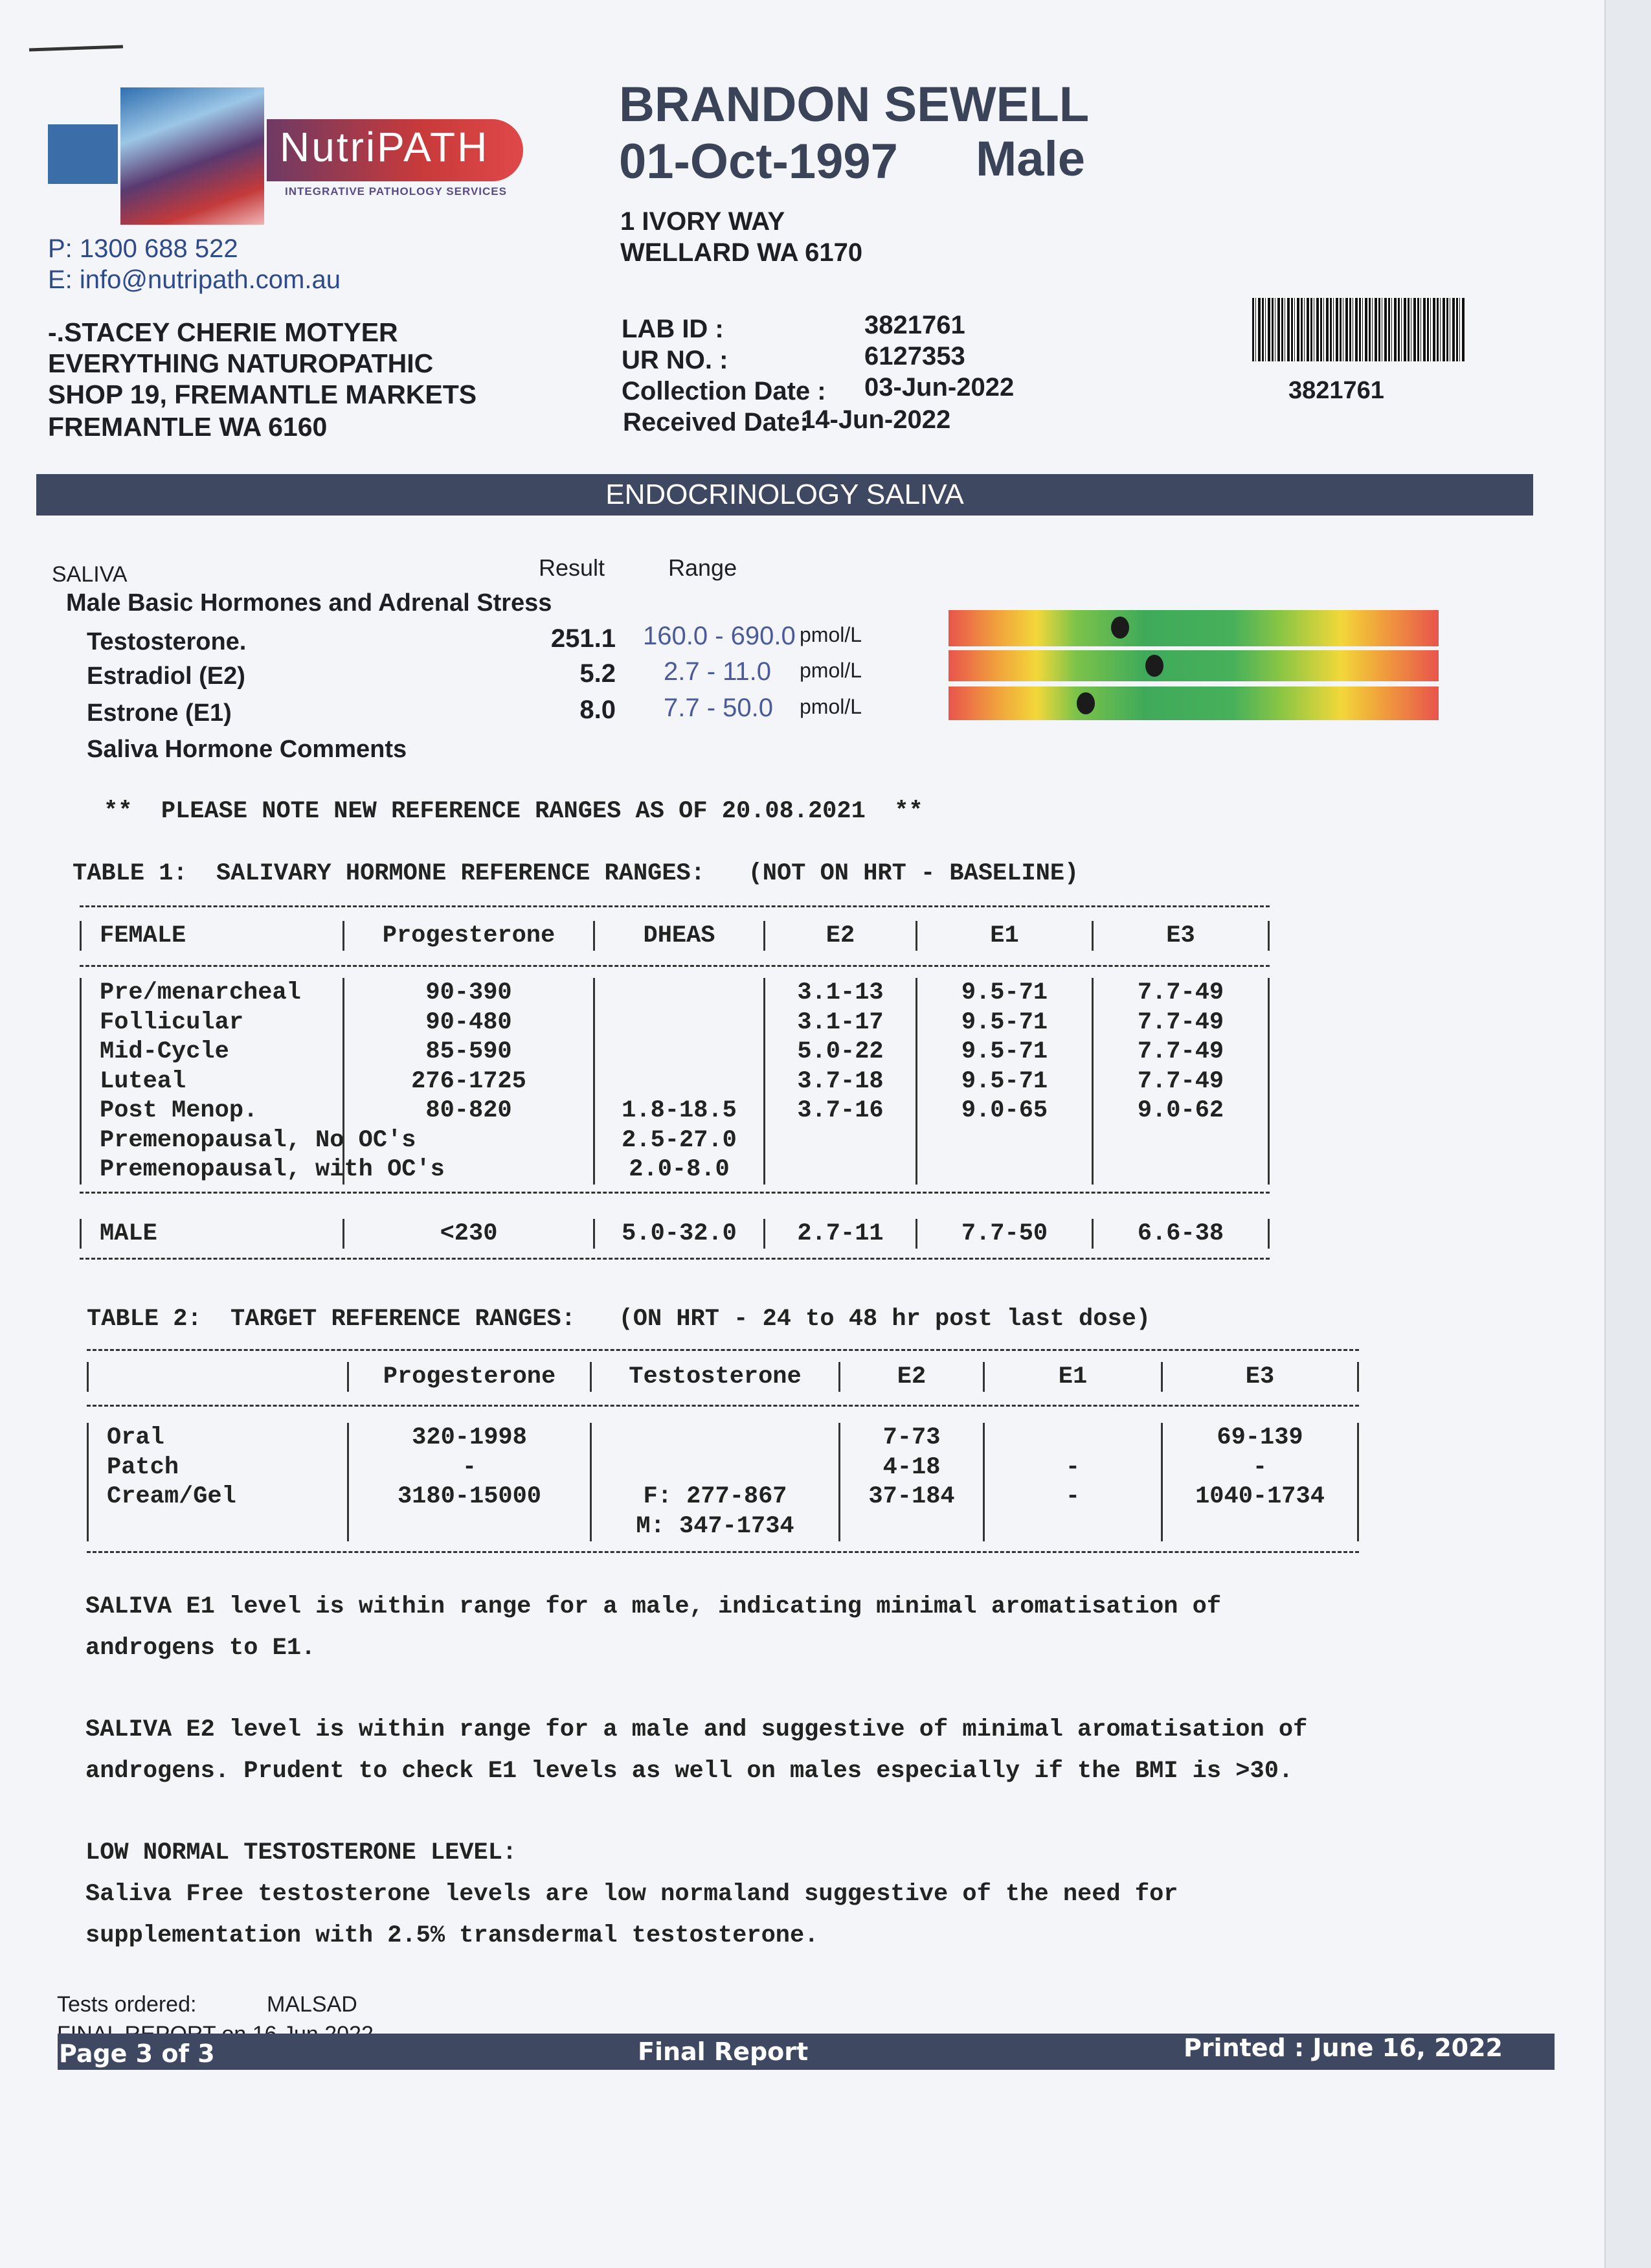 Image resolution: width=1651 pixels, height=2268 pixels. What do you see at coordinates (854, 104) in the screenshot?
I see `patient-name: BRANDON SEWELL` at bounding box center [854, 104].